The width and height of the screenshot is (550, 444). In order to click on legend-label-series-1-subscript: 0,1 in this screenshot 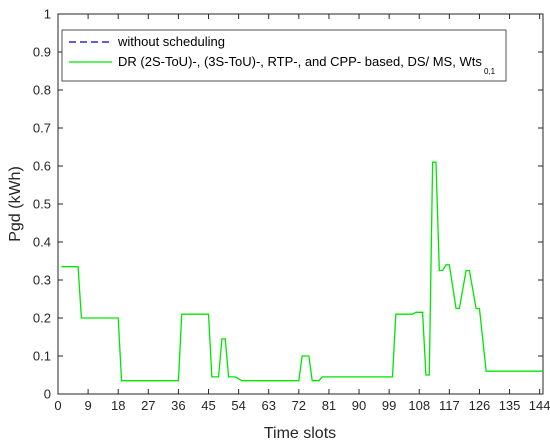, I will do `click(490, 71)`.